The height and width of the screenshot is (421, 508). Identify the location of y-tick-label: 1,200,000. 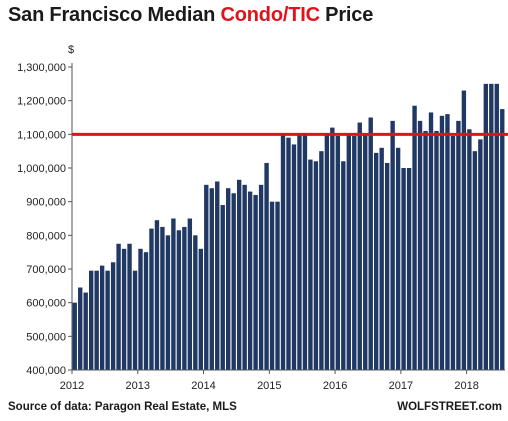
(41, 102).